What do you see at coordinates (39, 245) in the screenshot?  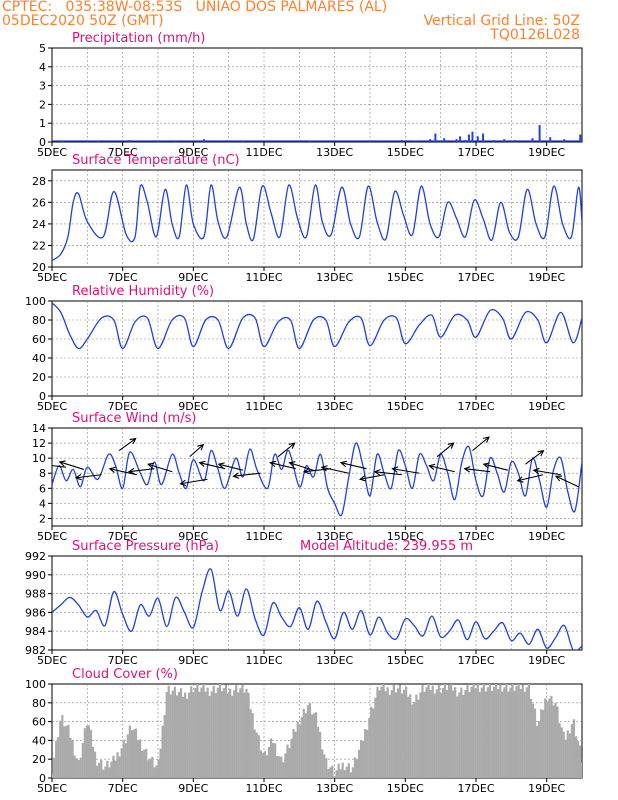 I see `ytick-label: 22` at bounding box center [39, 245].